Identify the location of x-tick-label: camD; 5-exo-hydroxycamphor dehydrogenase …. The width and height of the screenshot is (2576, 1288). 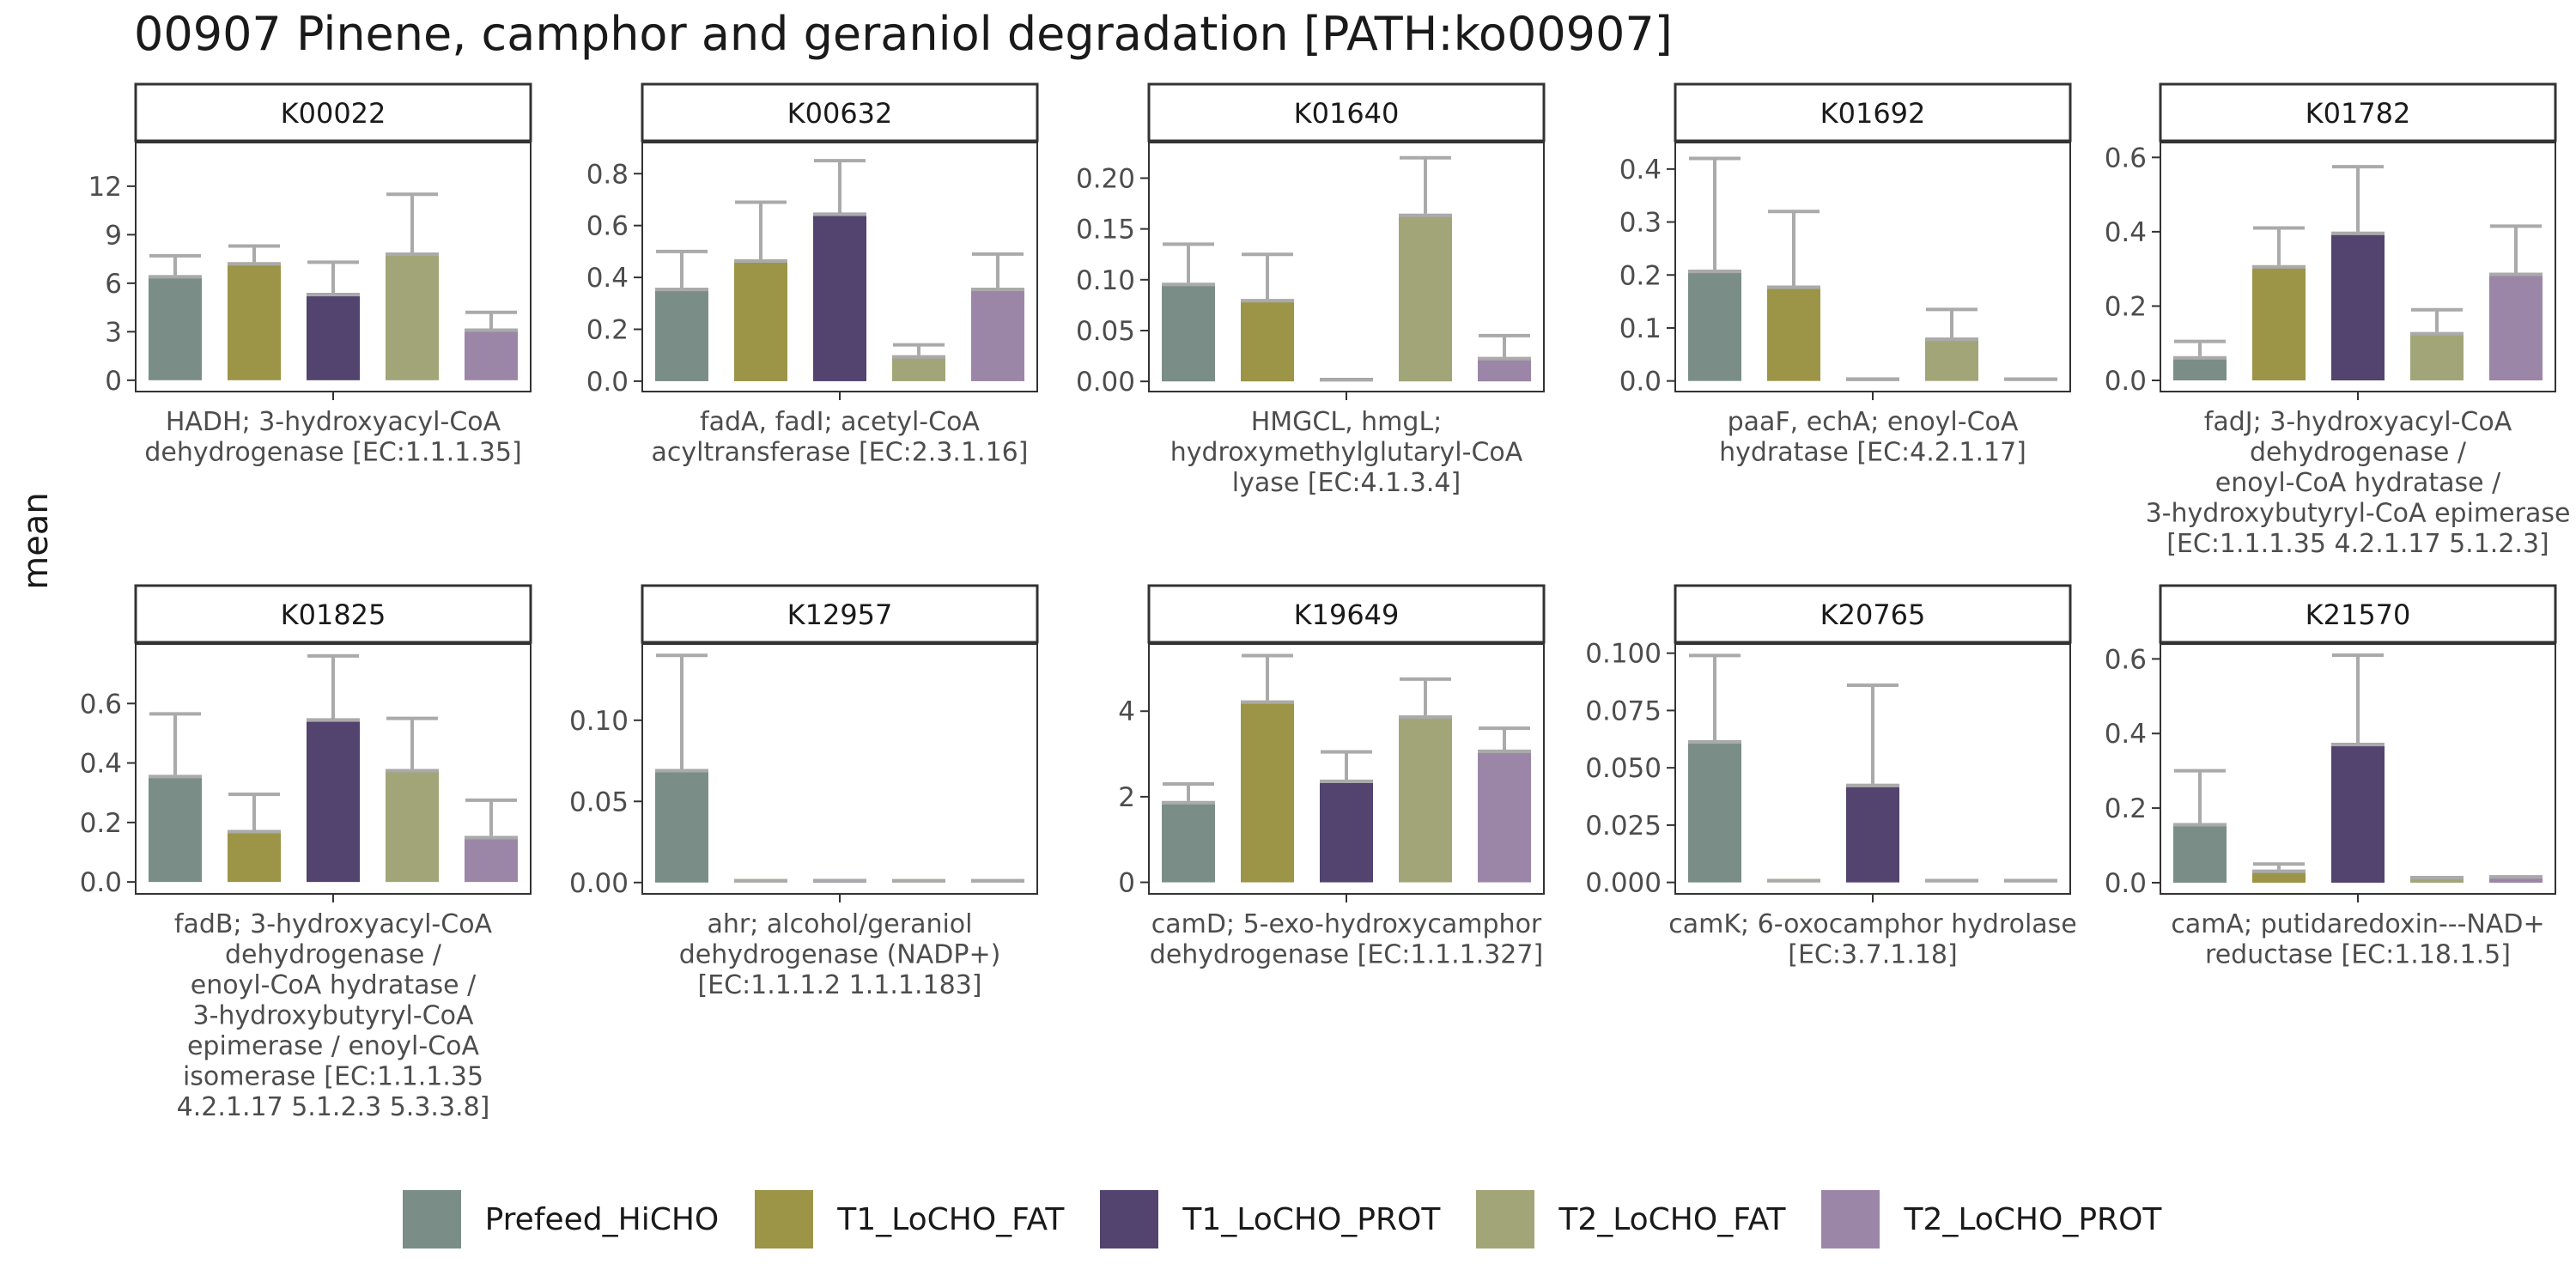
(1346, 940).